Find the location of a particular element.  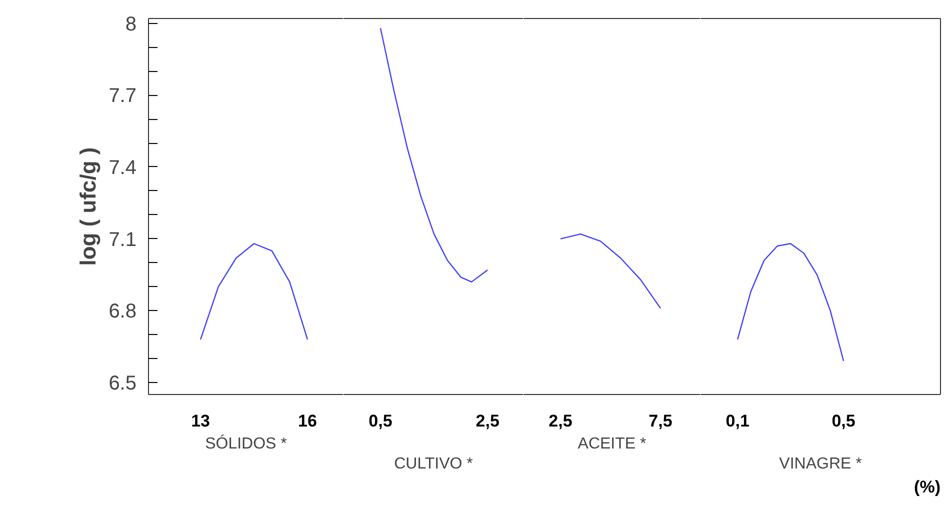

y-tick-label: 6.8 is located at coordinates (122, 311).